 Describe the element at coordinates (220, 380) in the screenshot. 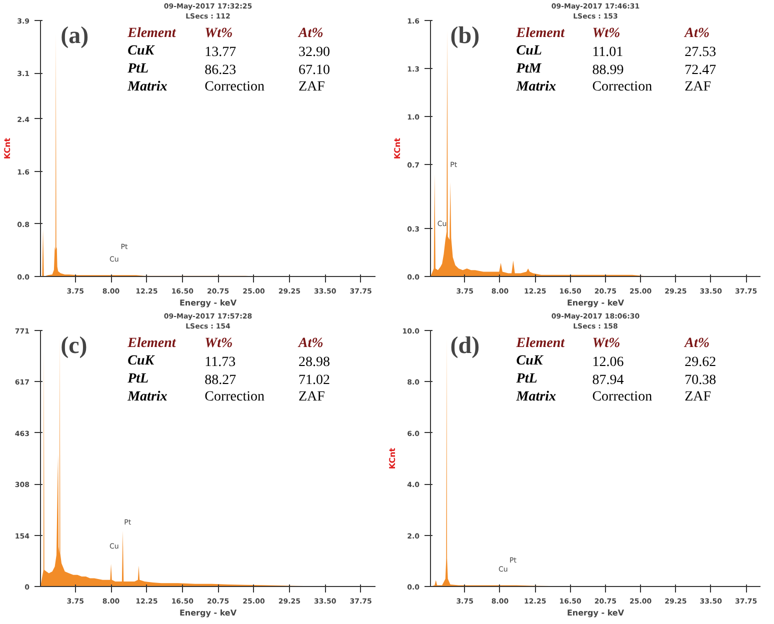

I see `annotation: 88.27` at that location.